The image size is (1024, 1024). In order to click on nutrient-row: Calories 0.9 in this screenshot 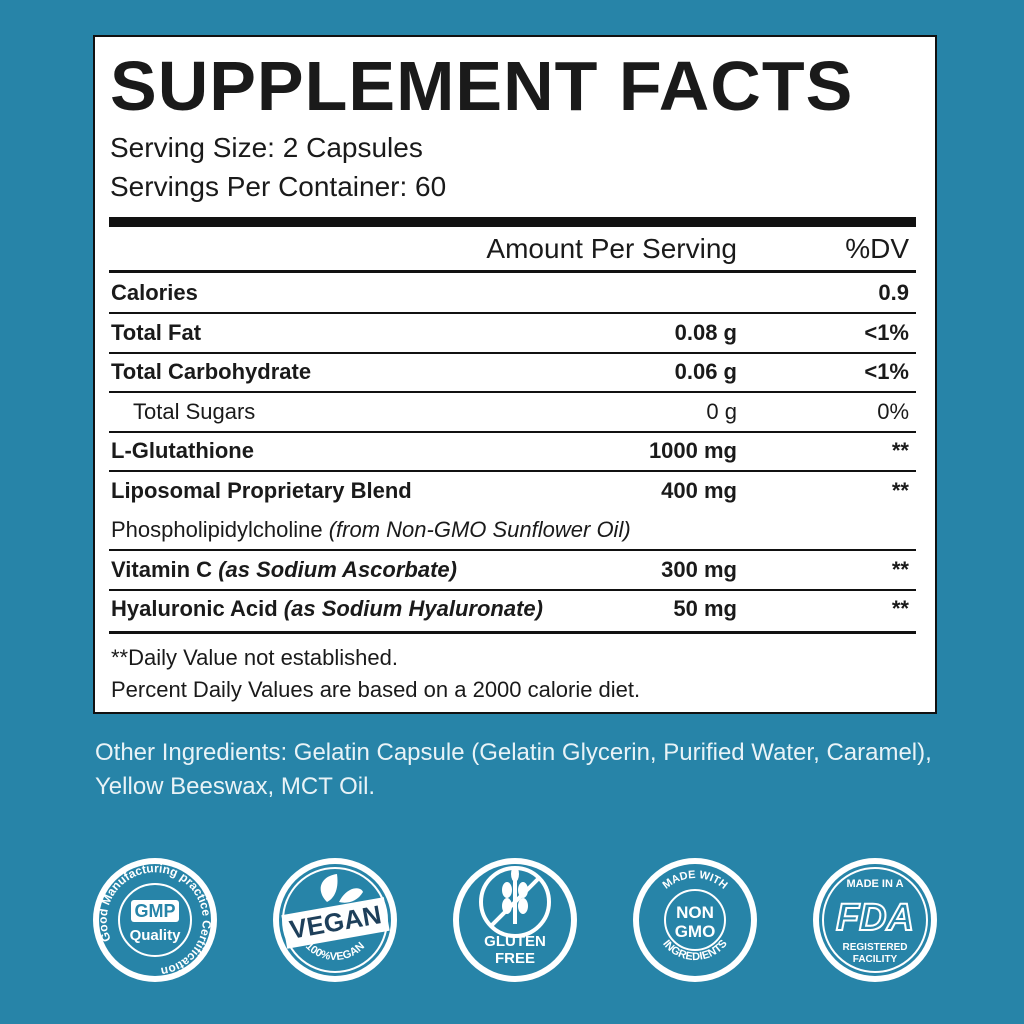, I will do `click(510, 293)`.